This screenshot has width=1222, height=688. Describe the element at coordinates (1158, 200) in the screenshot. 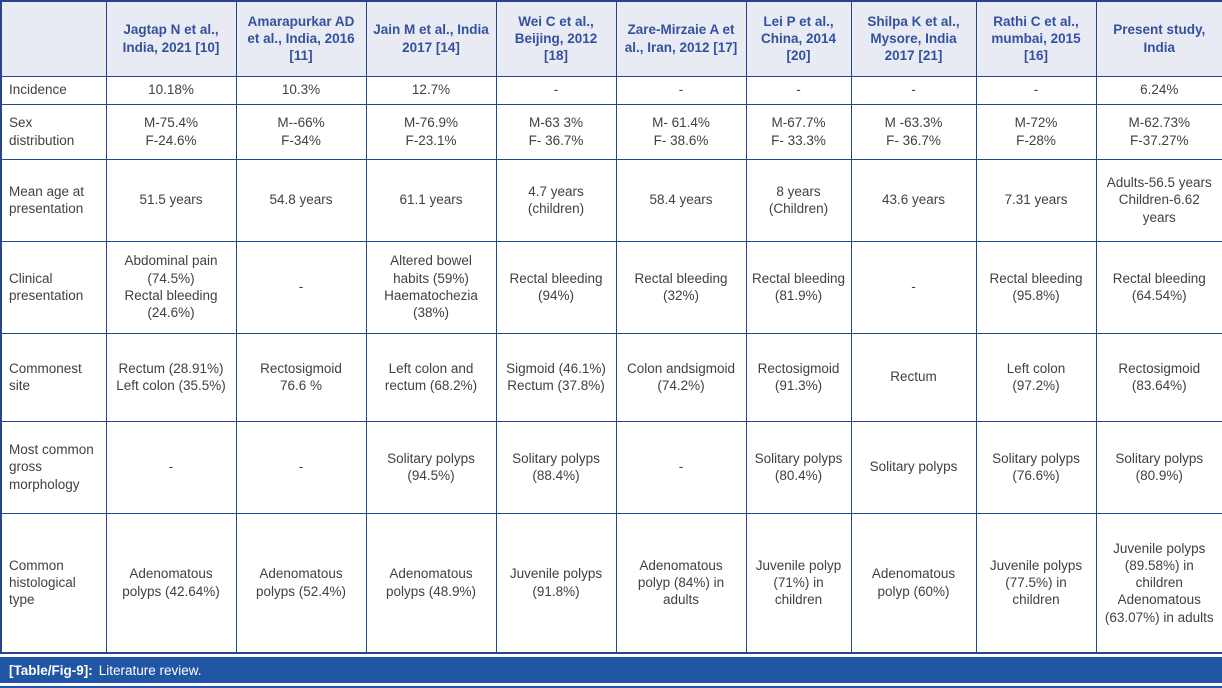

I see `table-cell: Adults-56.5 years Children-6.62 years` at that location.